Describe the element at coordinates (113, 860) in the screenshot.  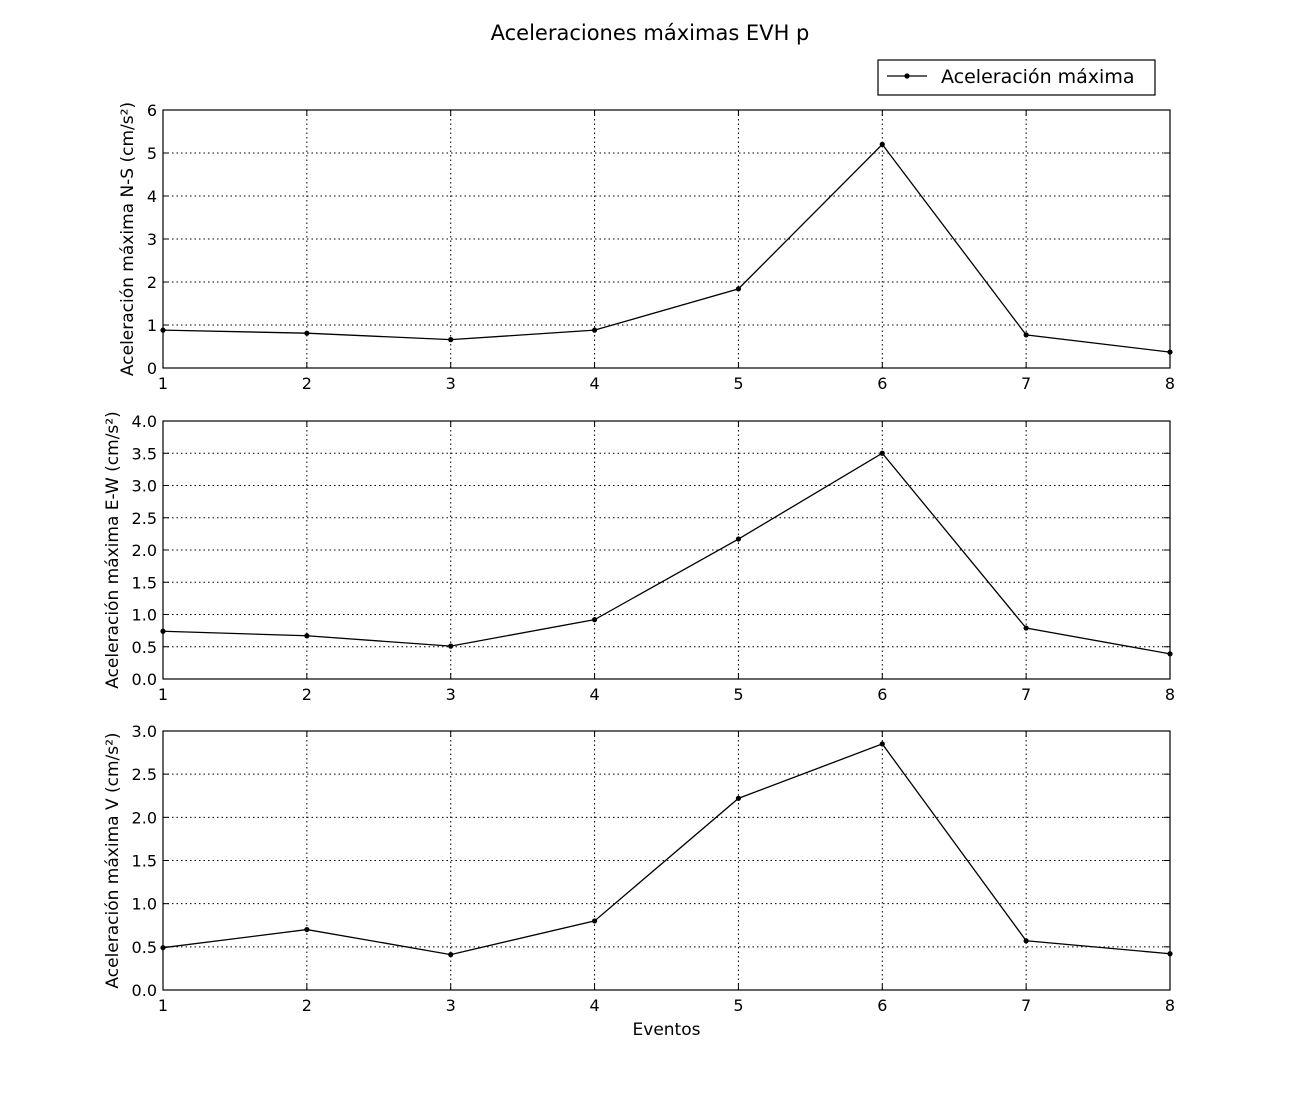
I see `y-axis-label: Aceleración máxima V (cm/s²)` at that location.